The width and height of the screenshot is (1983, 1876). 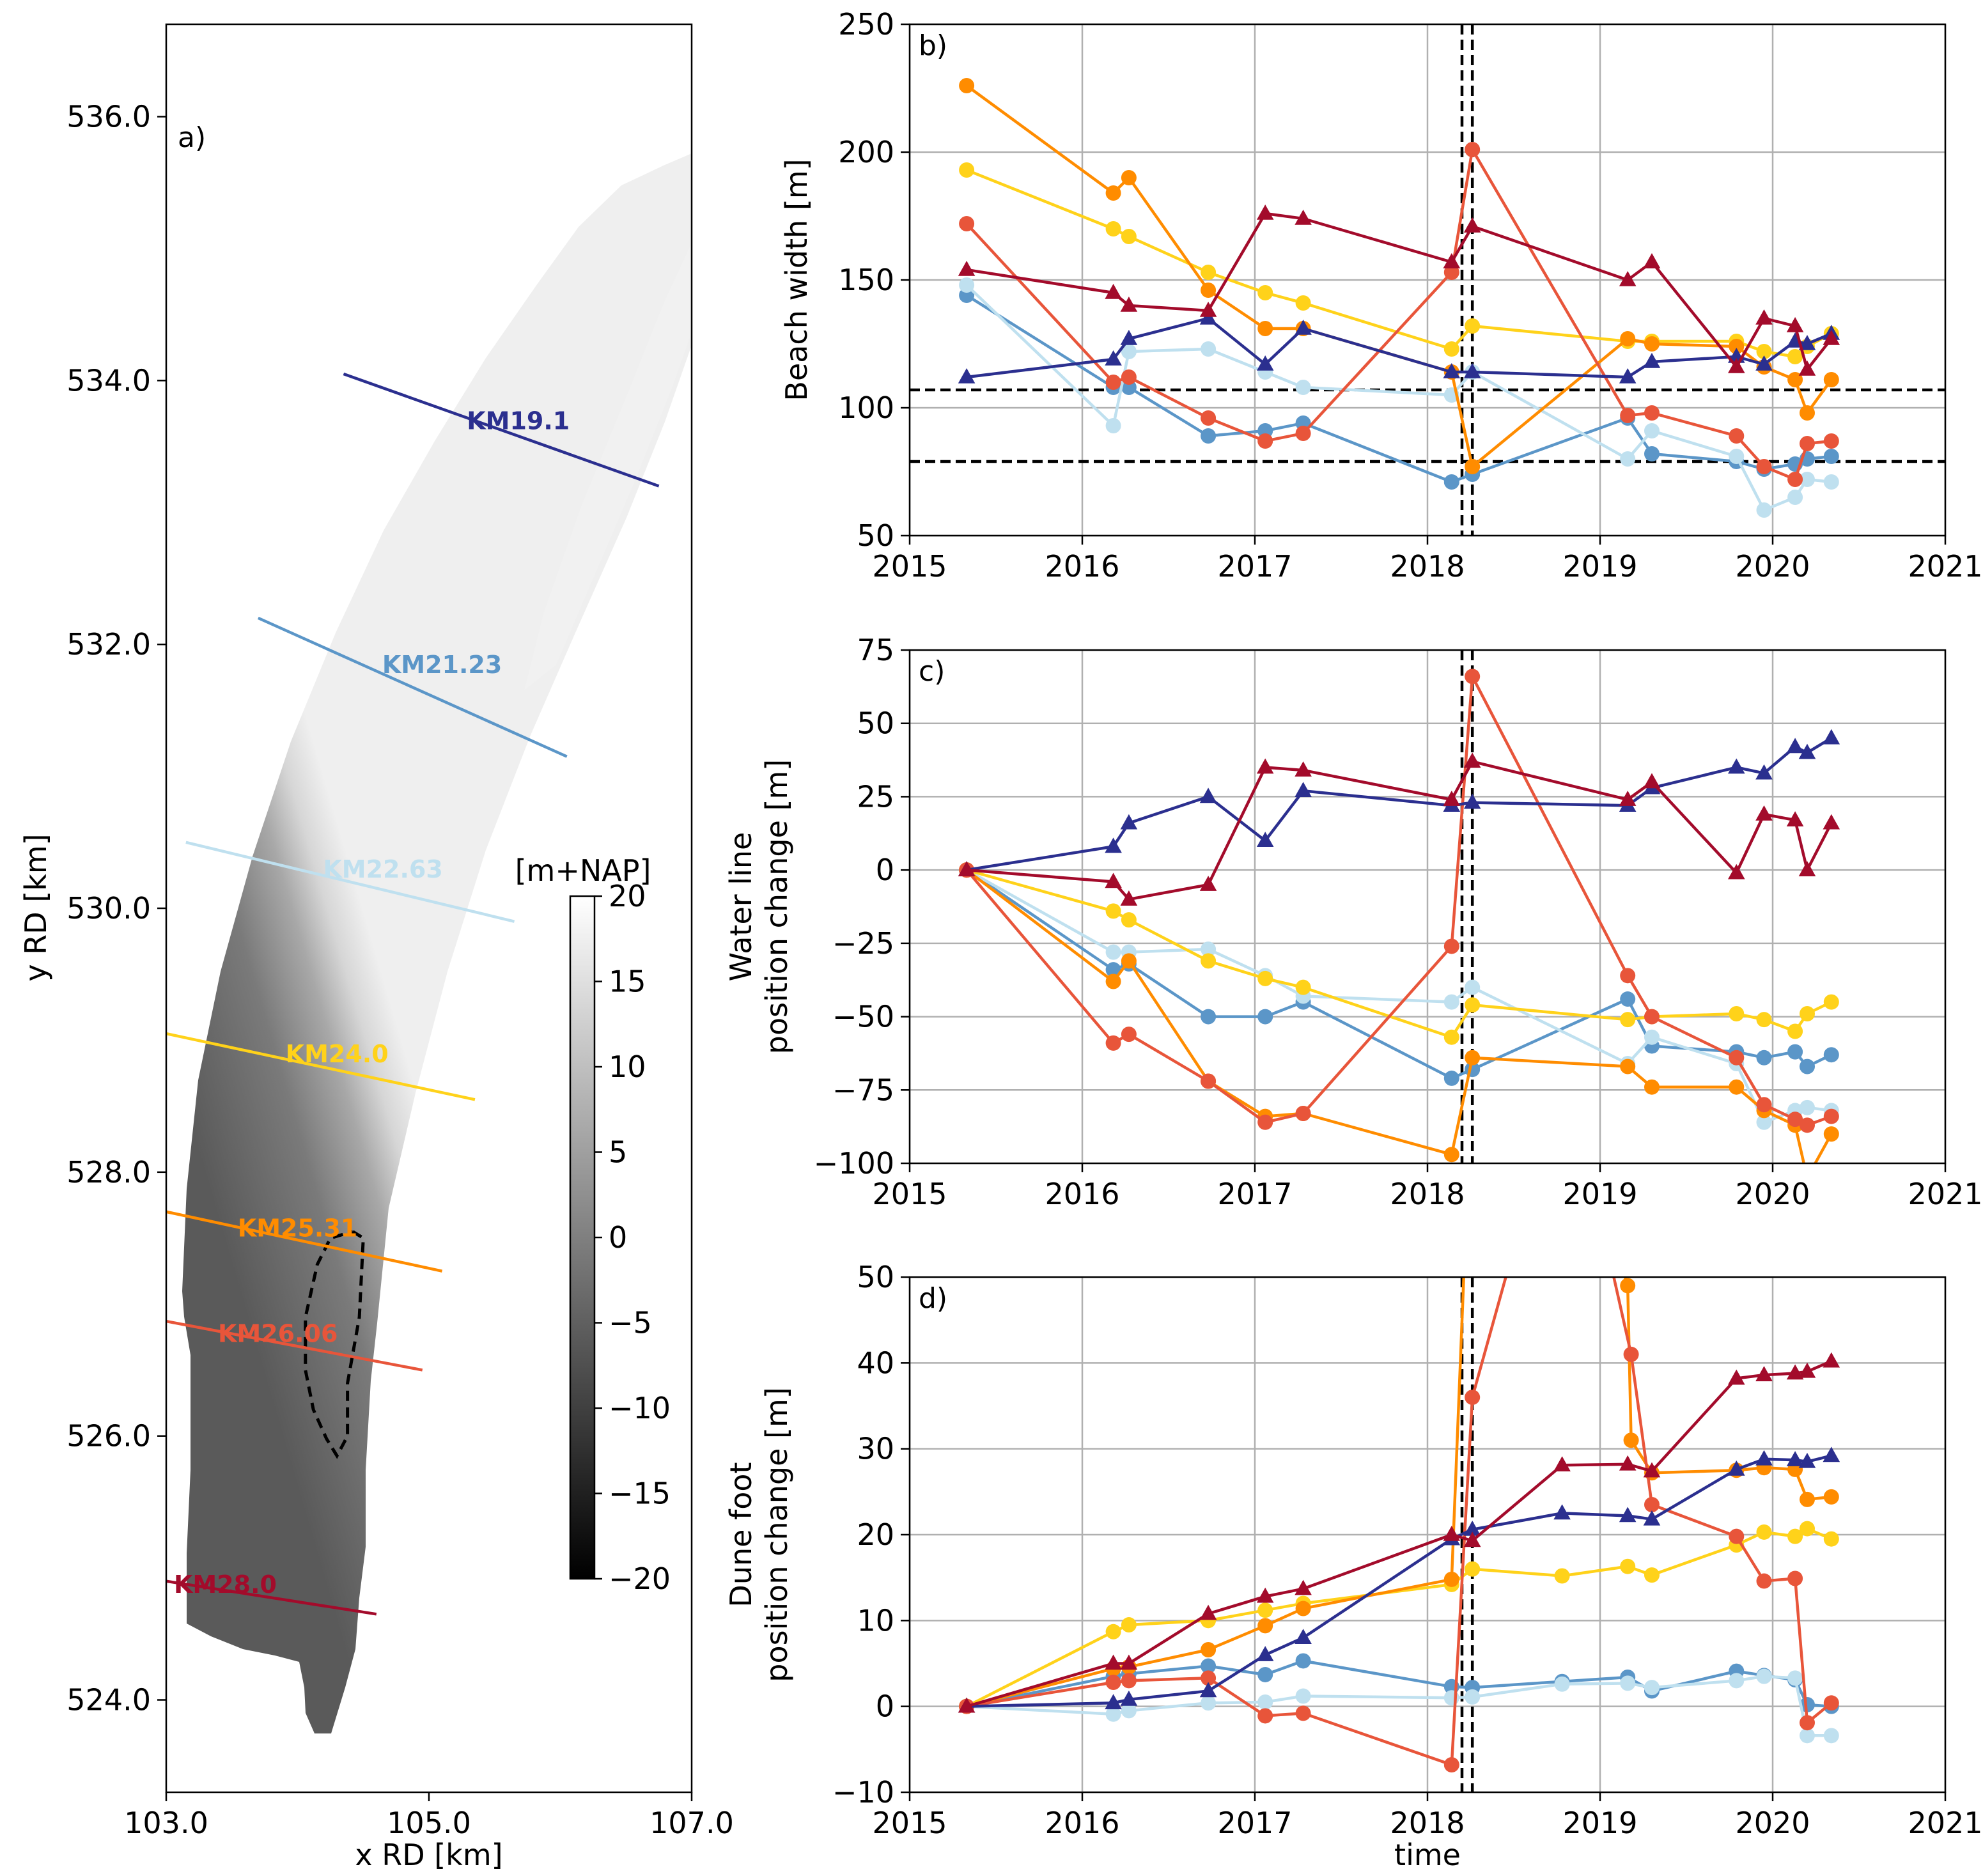 I want to click on xlabel: time, so click(x=1427, y=1855).